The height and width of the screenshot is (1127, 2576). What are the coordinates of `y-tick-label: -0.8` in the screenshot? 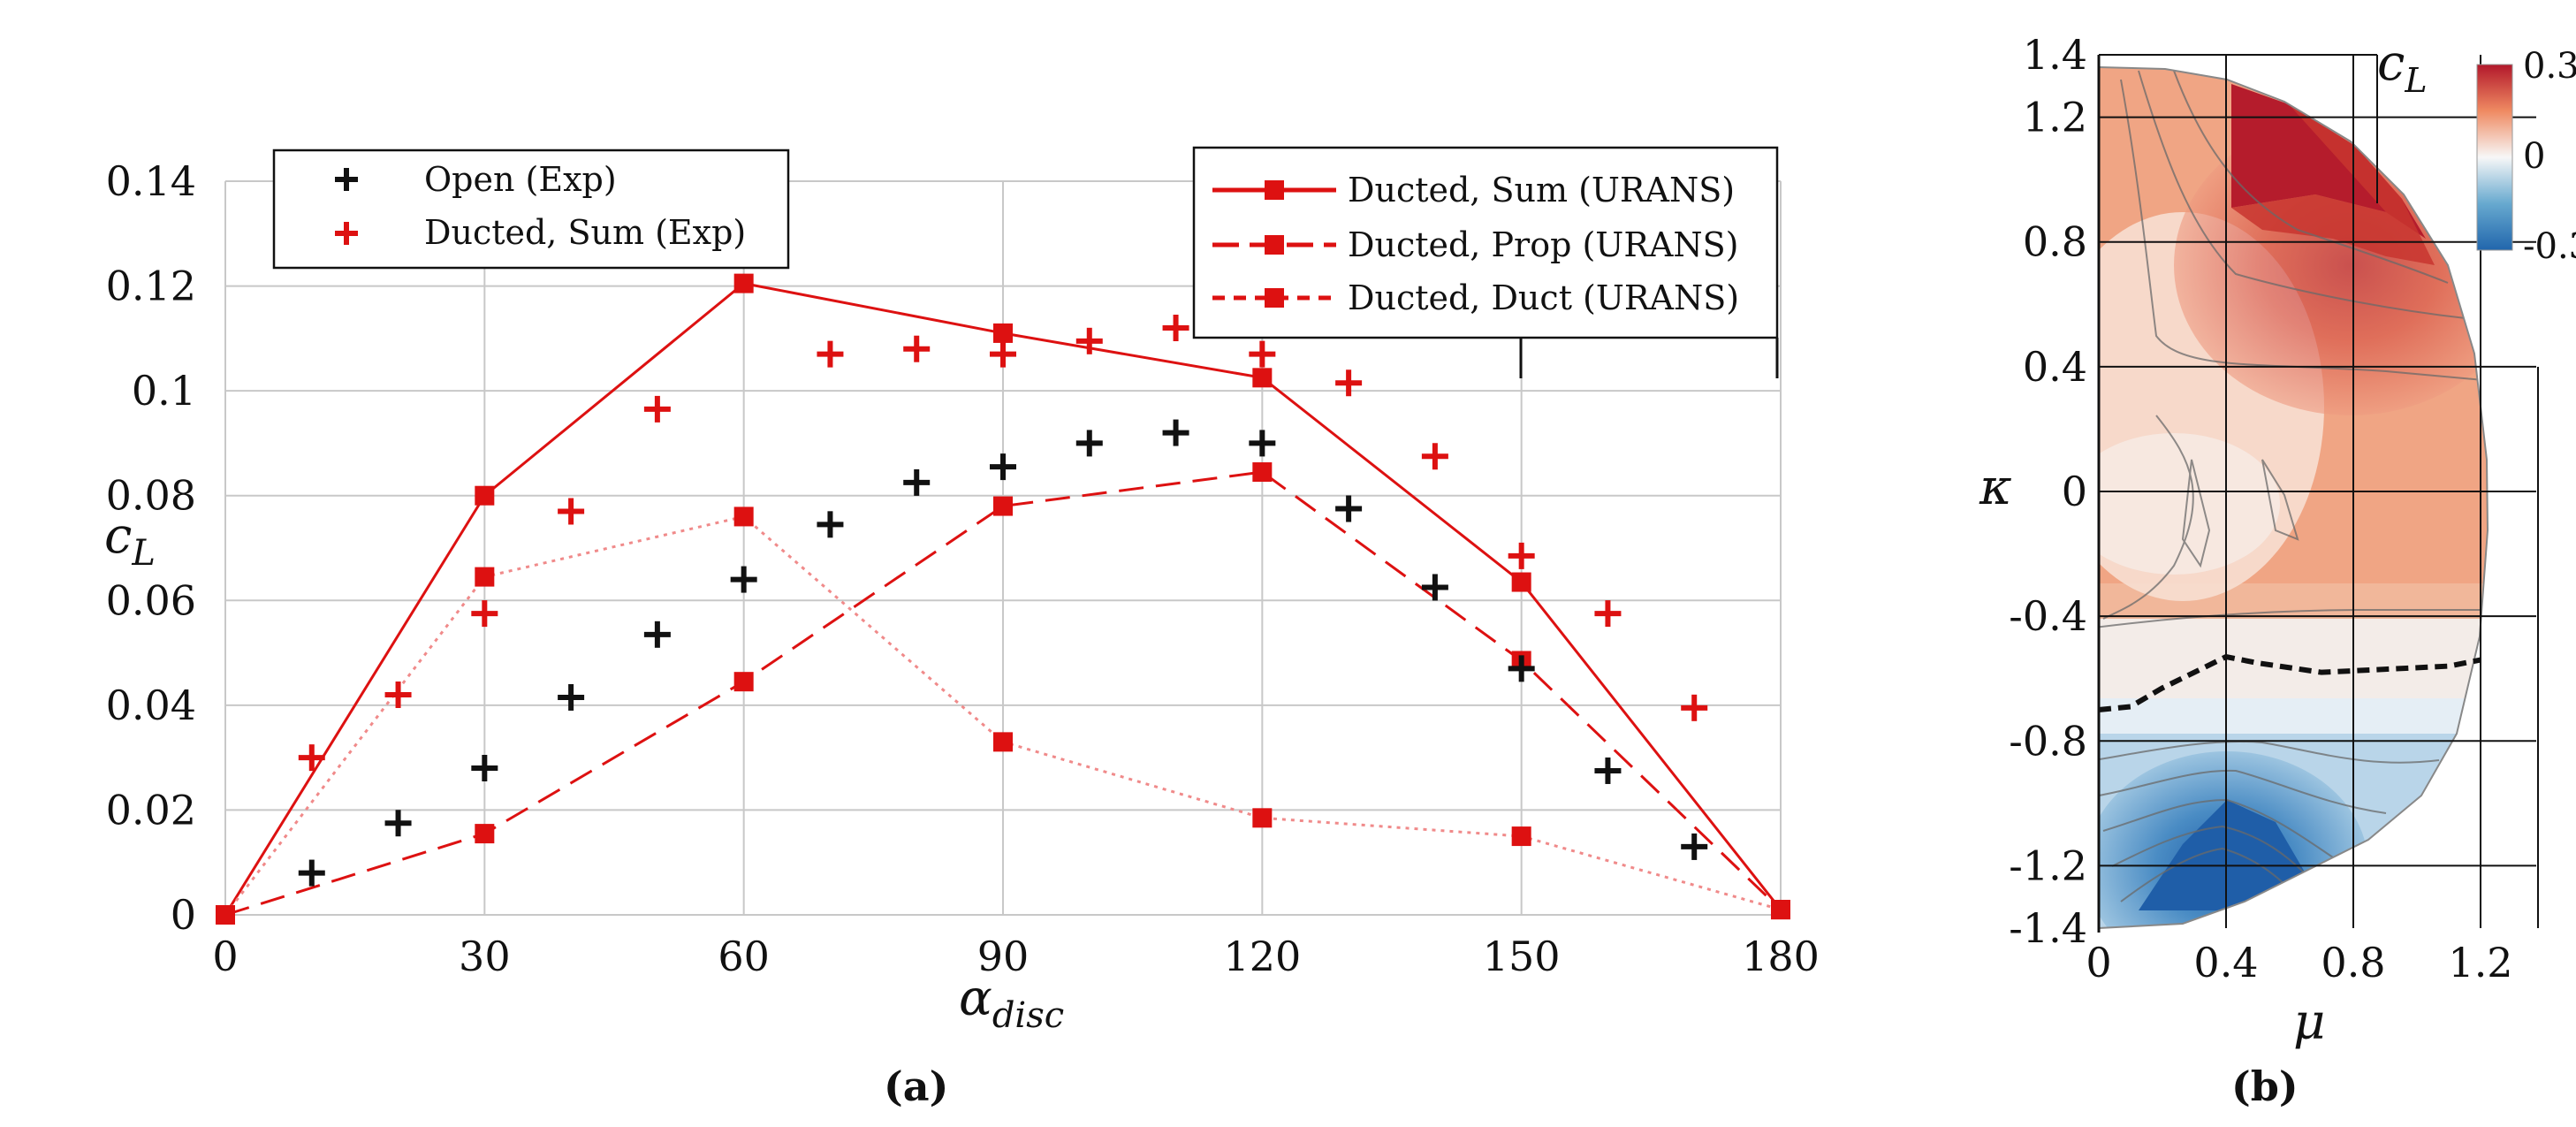 It's located at (2048, 741).